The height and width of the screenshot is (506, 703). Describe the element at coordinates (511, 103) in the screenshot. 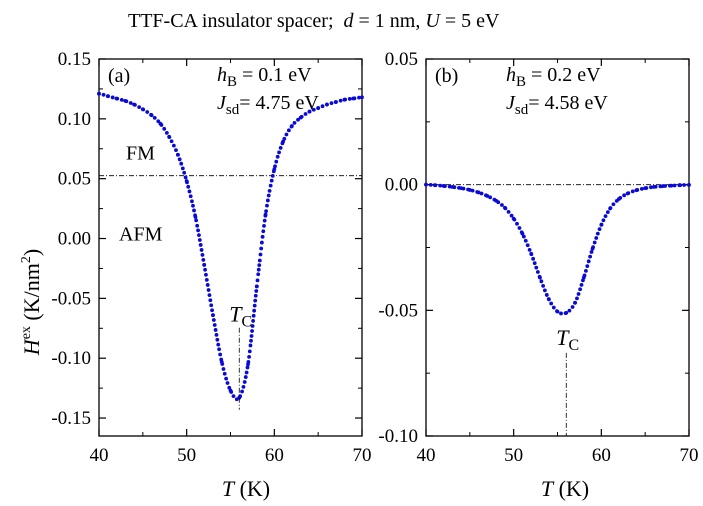

I see `chartb-param-jsd-symbol: J` at that location.